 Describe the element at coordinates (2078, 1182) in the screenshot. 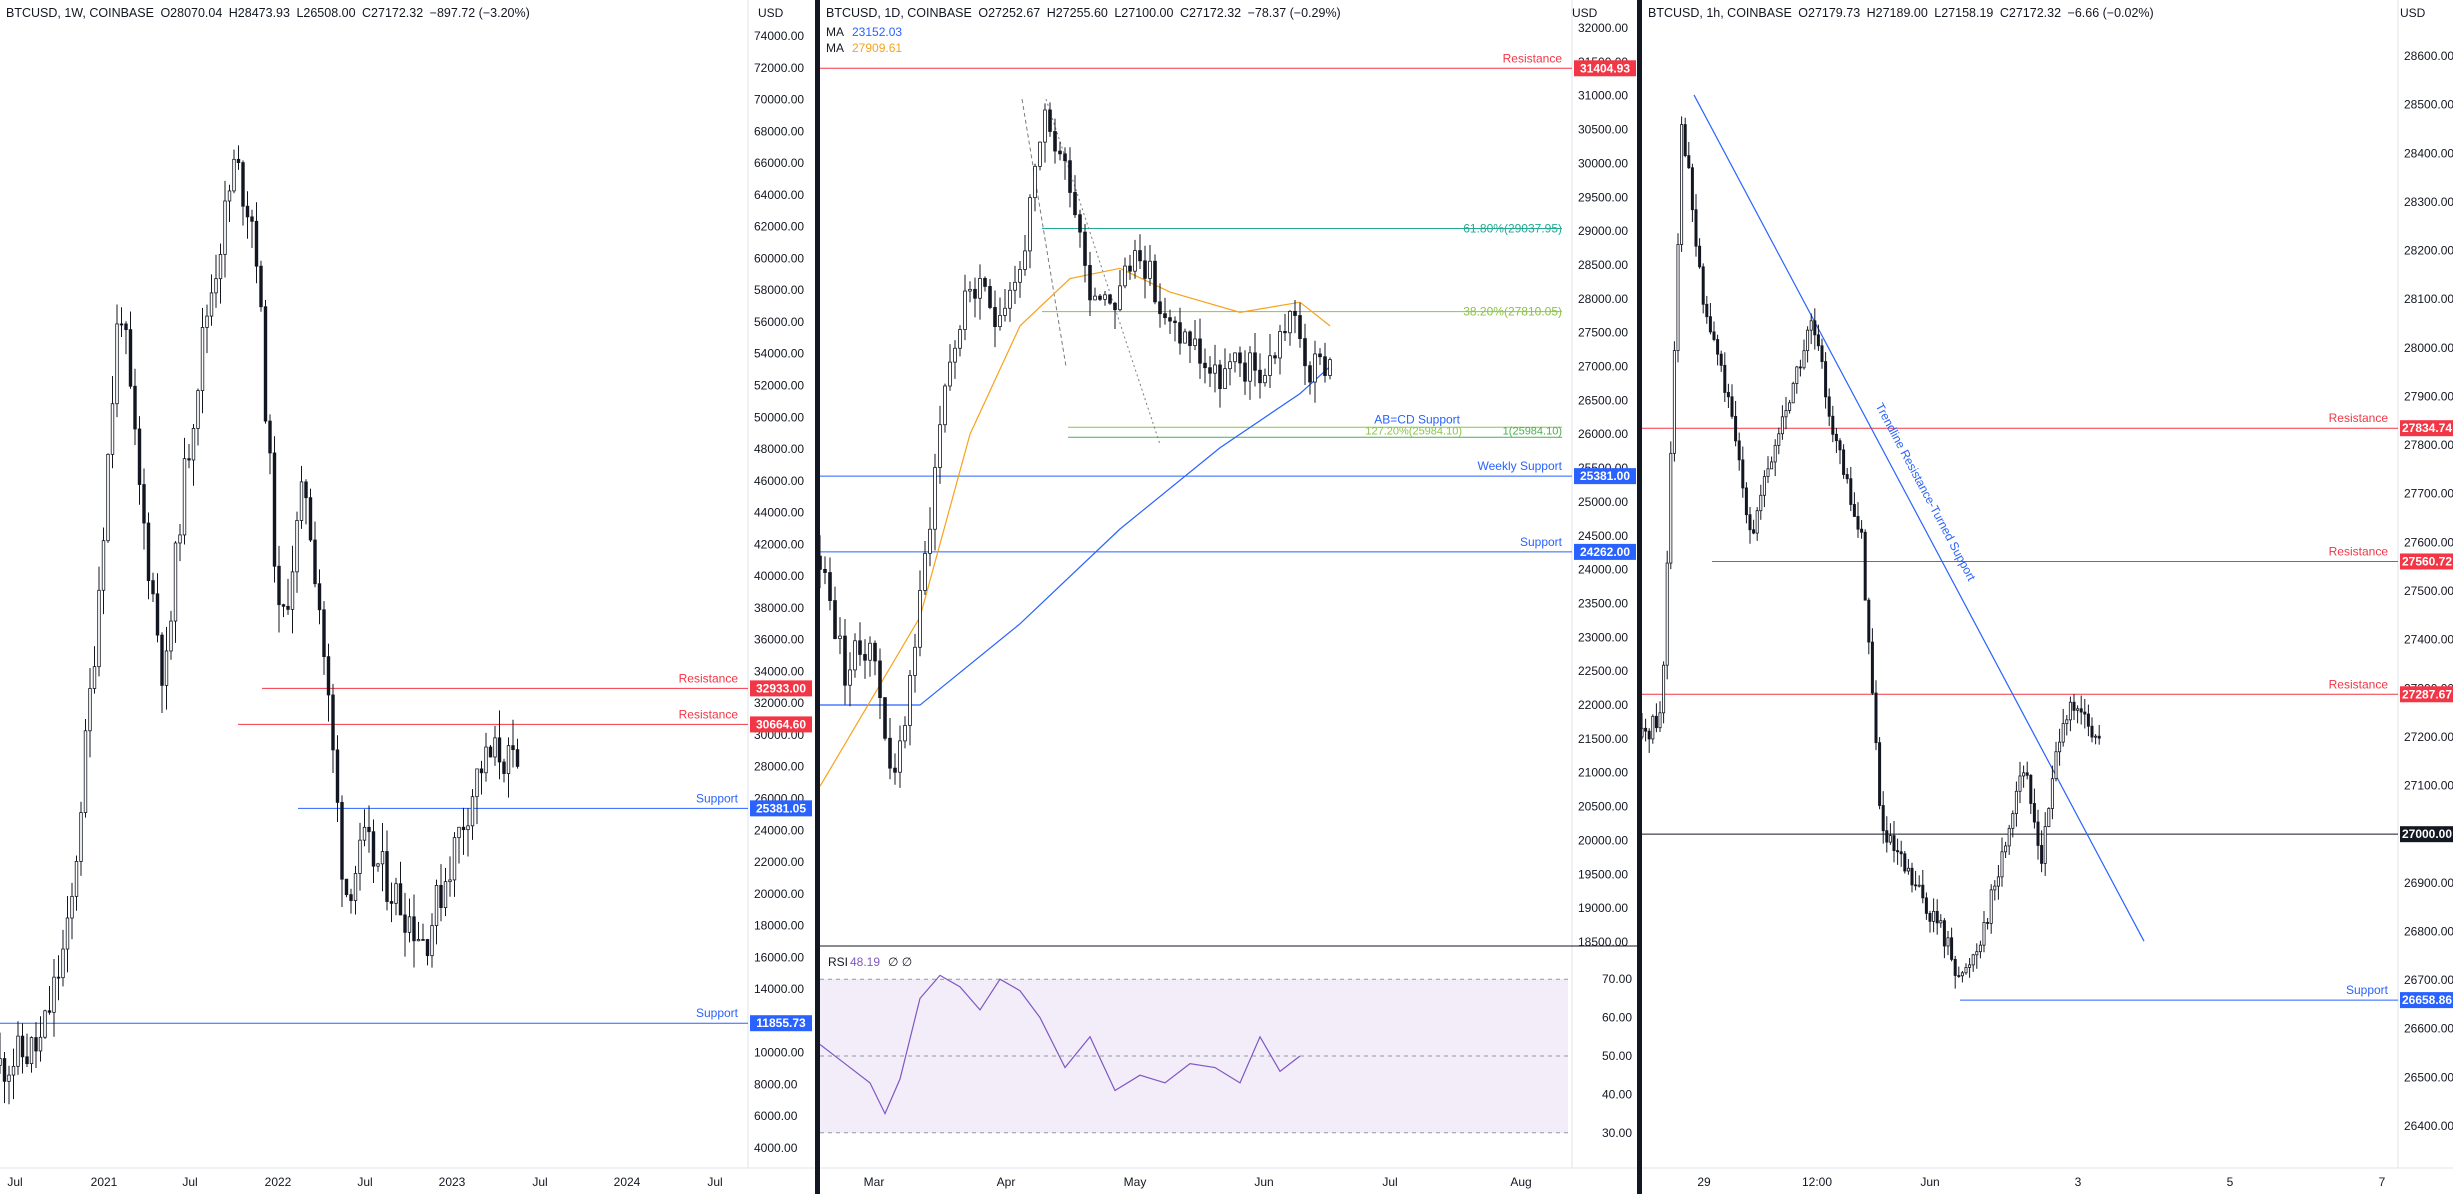

I see `x-tick-label: 3` at that location.